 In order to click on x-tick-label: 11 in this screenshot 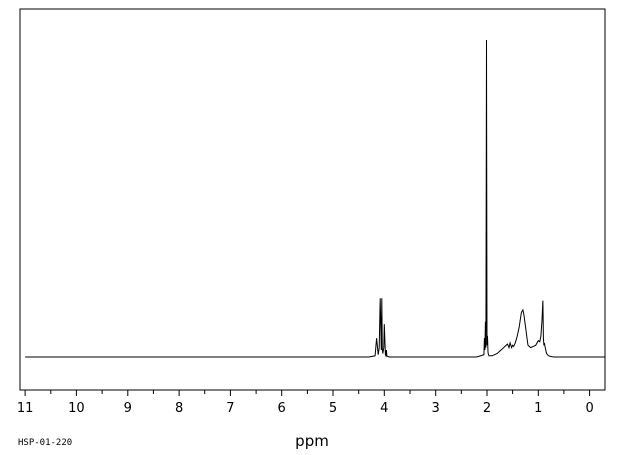, I will do `click(25, 408)`.